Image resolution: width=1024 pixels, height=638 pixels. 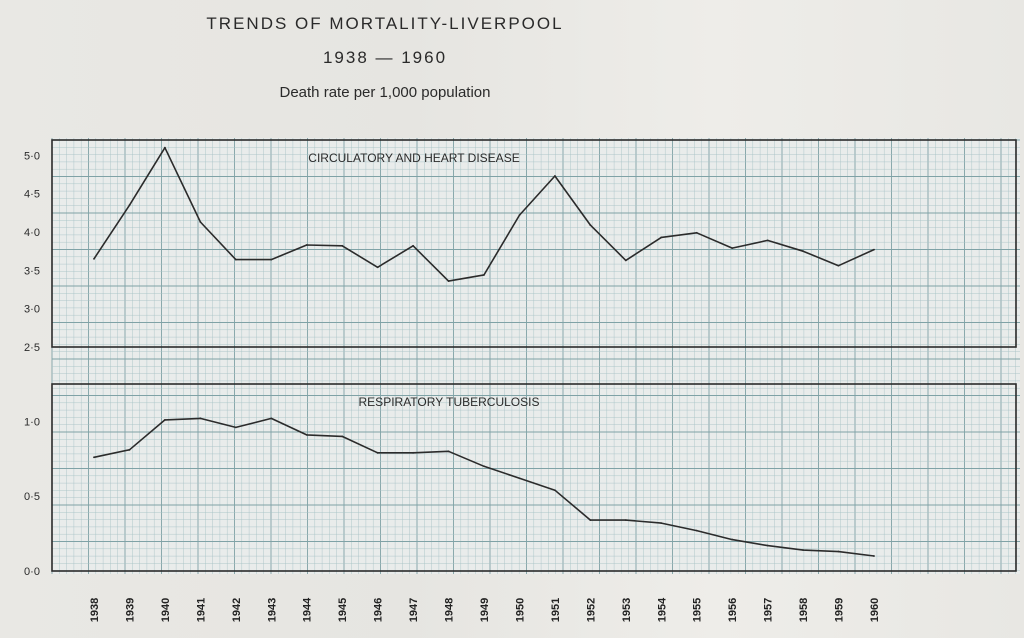 What do you see at coordinates (840, 610) in the screenshot?
I see `x-tick-label: 1959` at bounding box center [840, 610].